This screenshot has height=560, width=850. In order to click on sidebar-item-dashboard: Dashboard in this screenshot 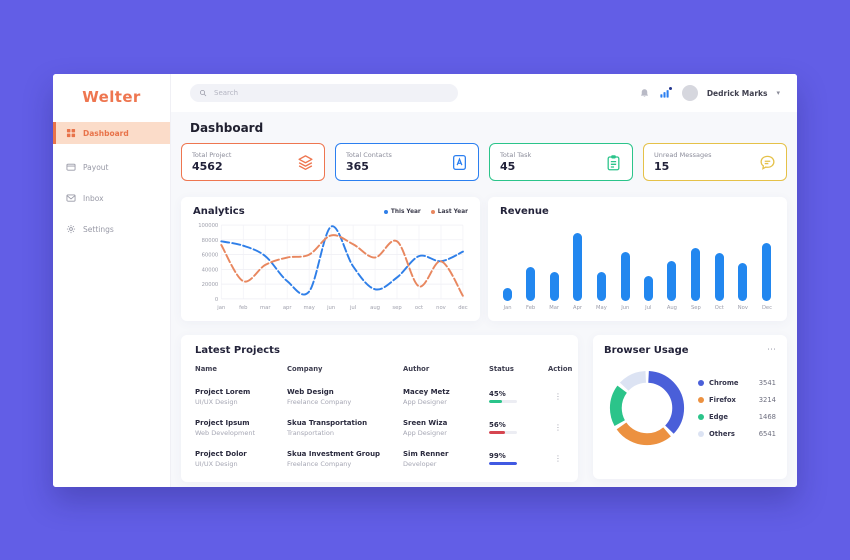, I will do `click(111, 133)`.